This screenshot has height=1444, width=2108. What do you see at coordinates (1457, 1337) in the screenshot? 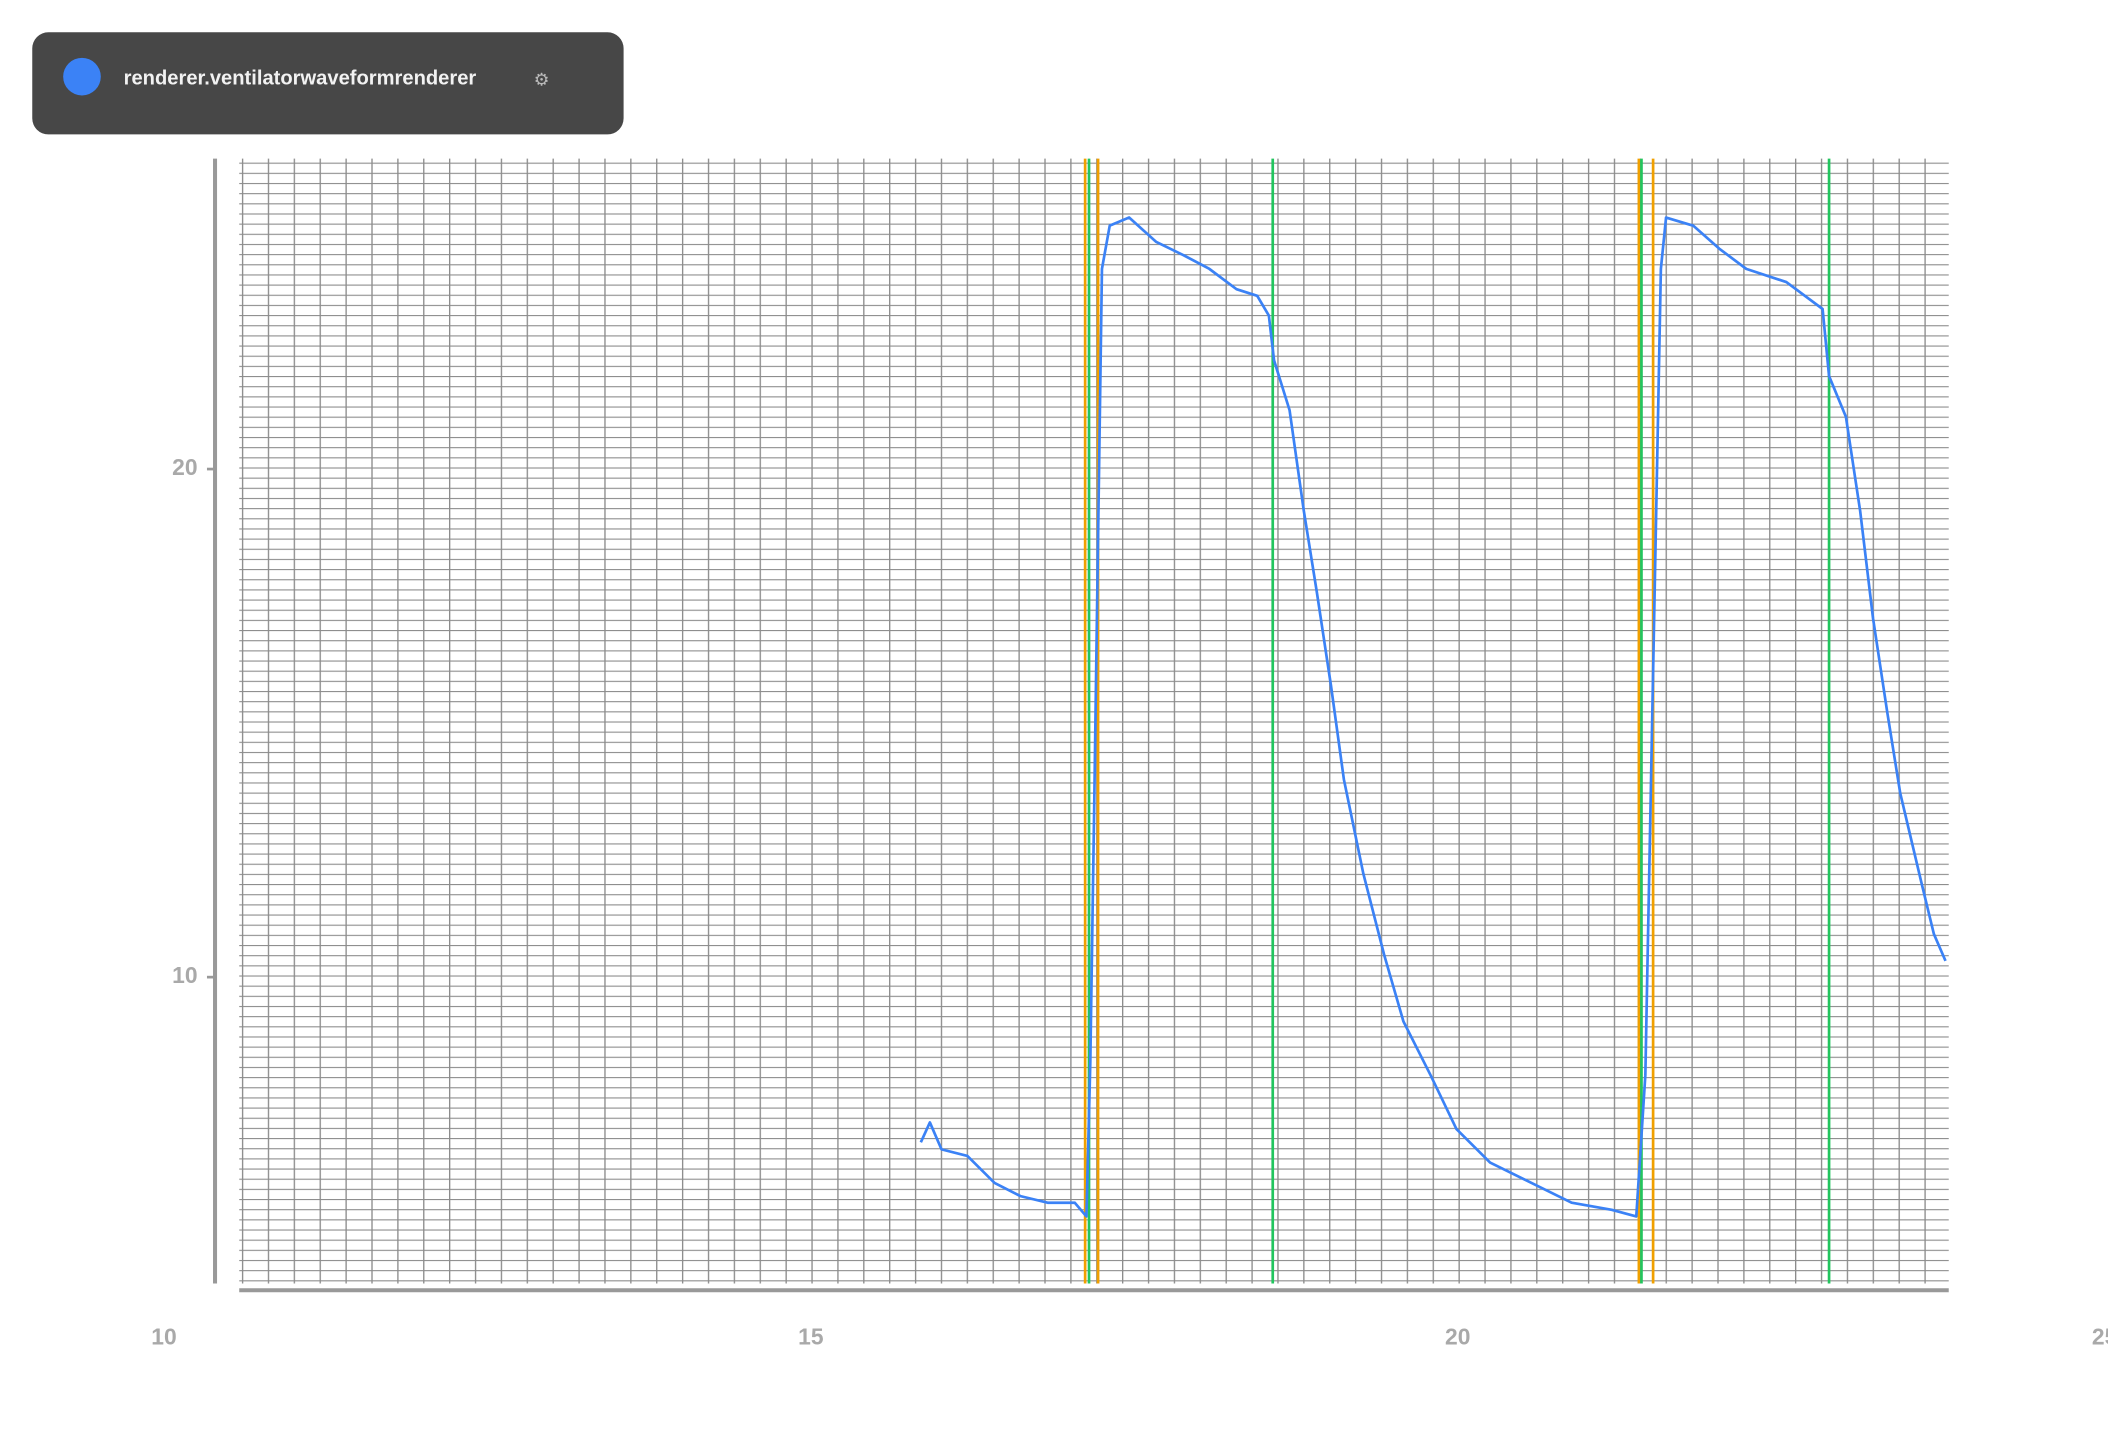
I see `x-tick-label: 20` at bounding box center [1457, 1337].